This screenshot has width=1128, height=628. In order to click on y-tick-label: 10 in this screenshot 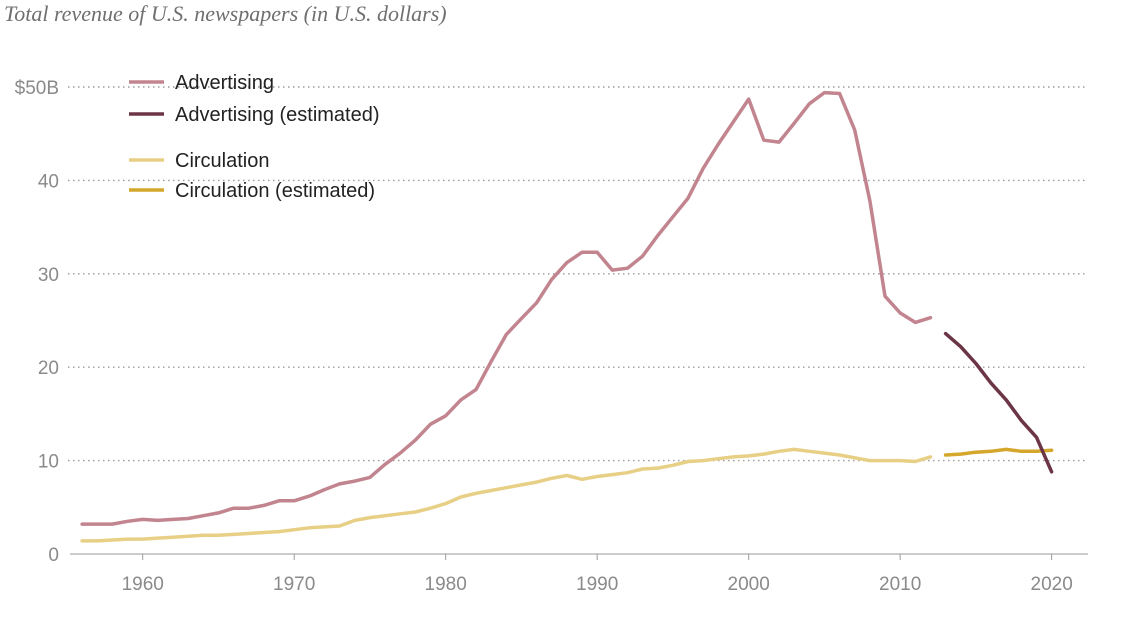, I will do `click(48, 462)`.